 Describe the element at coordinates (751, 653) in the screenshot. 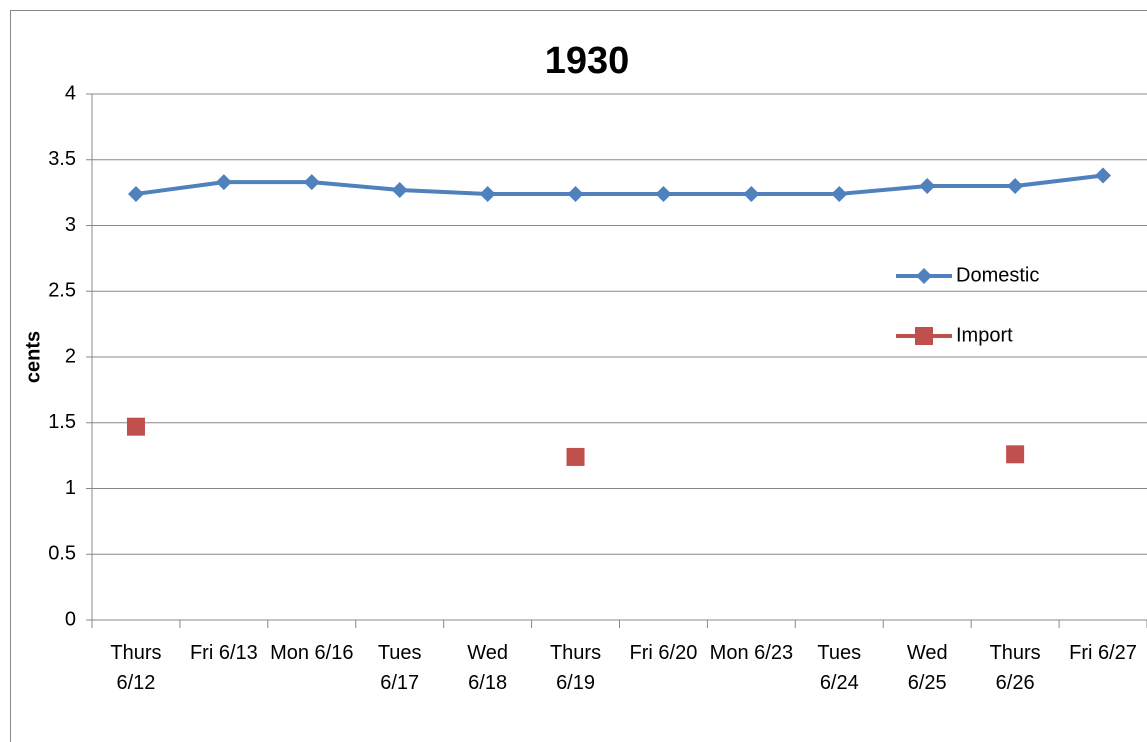

I see `x-tick-label: Mon 6/23` at that location.